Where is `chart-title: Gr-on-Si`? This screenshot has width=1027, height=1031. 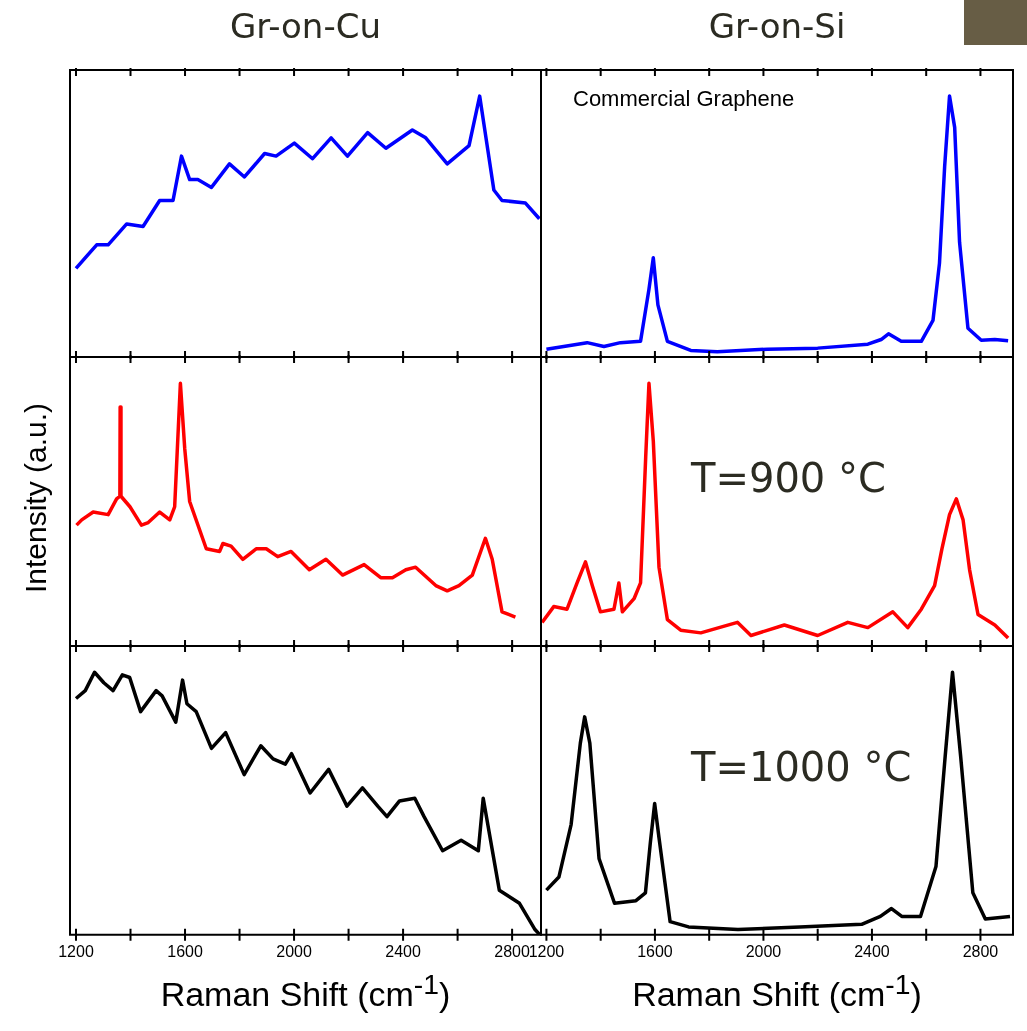
chart-title: Gr-on-Si is located at coordinates (777, 26).